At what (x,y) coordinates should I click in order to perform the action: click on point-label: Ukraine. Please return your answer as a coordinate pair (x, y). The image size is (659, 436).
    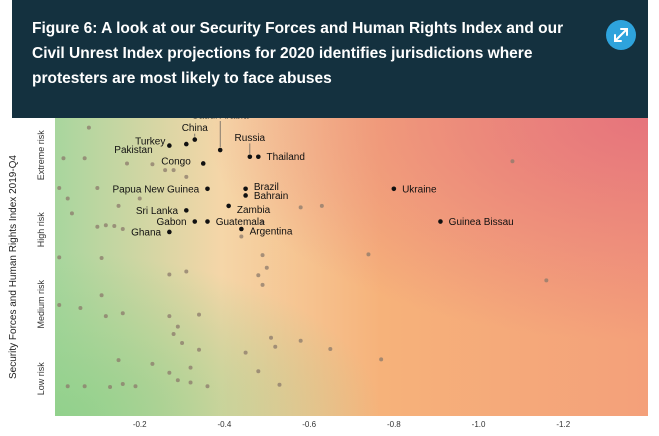
    Looking at the image, I should click on (419, 189).